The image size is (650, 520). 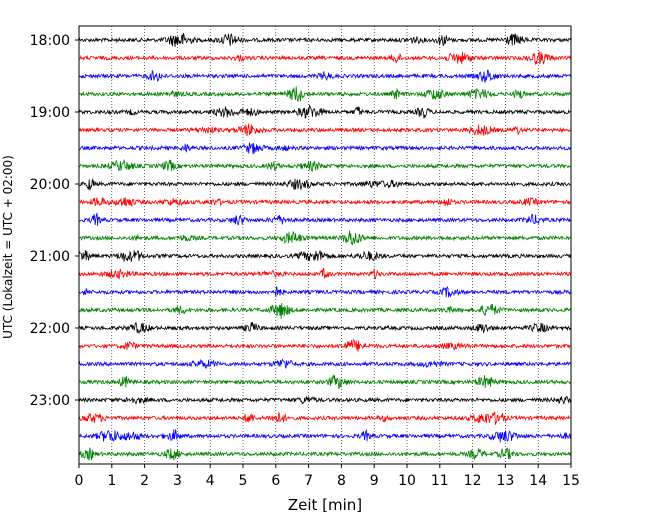 What do you see at coordinates (50, 185) in the screenshot?
I see `y-tick-label: 20:00` at bounding box center [50, 185].